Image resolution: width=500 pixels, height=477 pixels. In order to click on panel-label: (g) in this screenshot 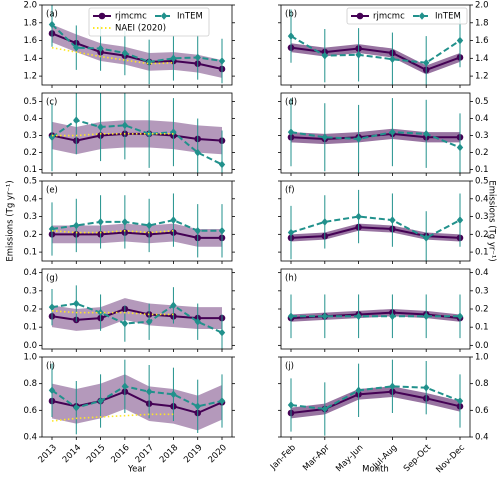, I will do `click(52, 279)`.